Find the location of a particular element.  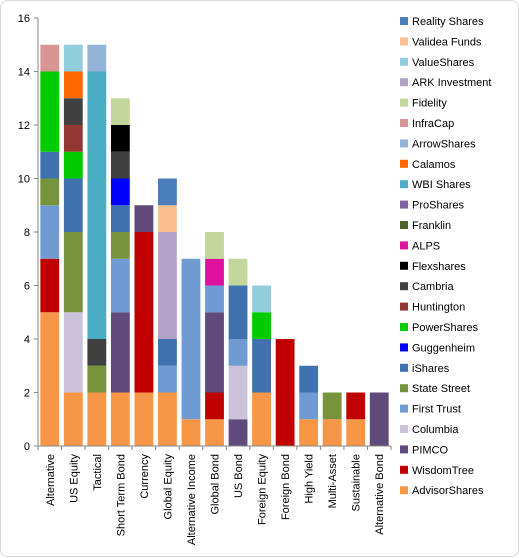

legend-item: Cambria is located at coordinates (427, 287).